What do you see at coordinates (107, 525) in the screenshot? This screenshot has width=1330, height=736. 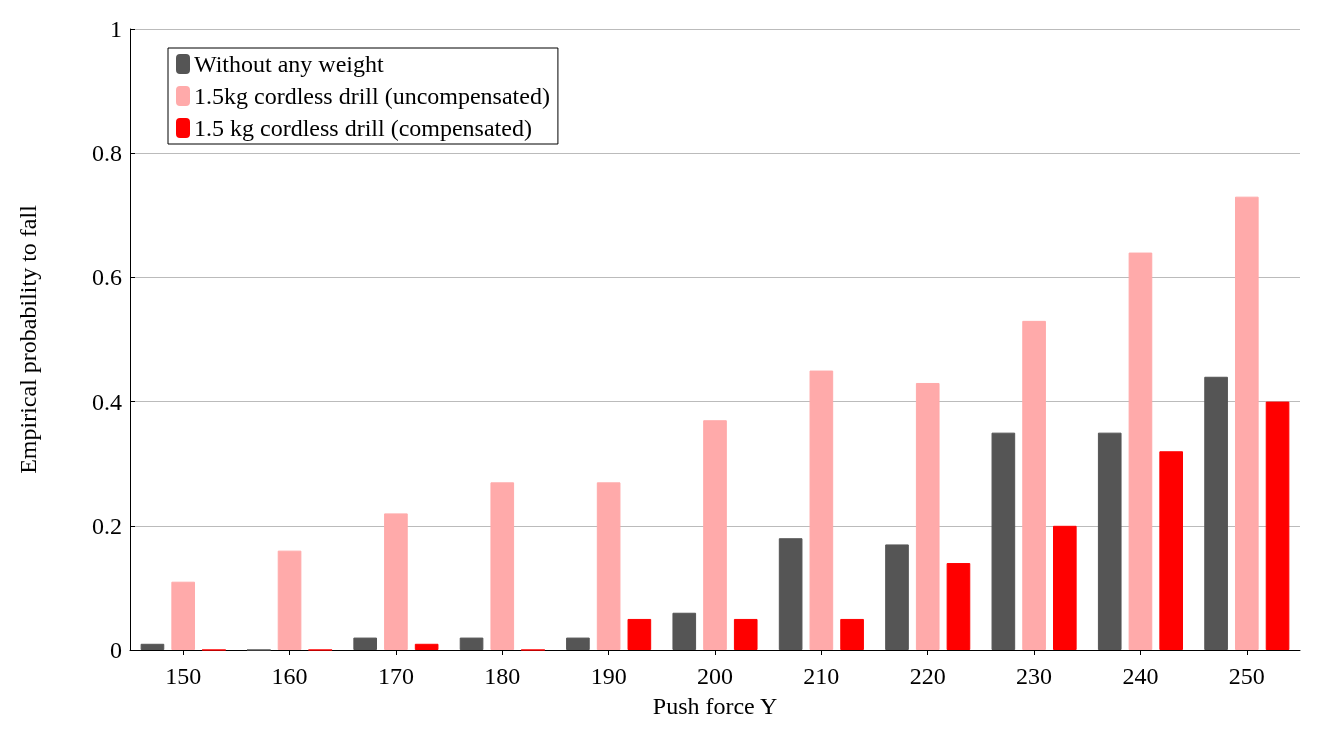 I see `y-tick-label: 0.2` at bounding box center [107, 525].